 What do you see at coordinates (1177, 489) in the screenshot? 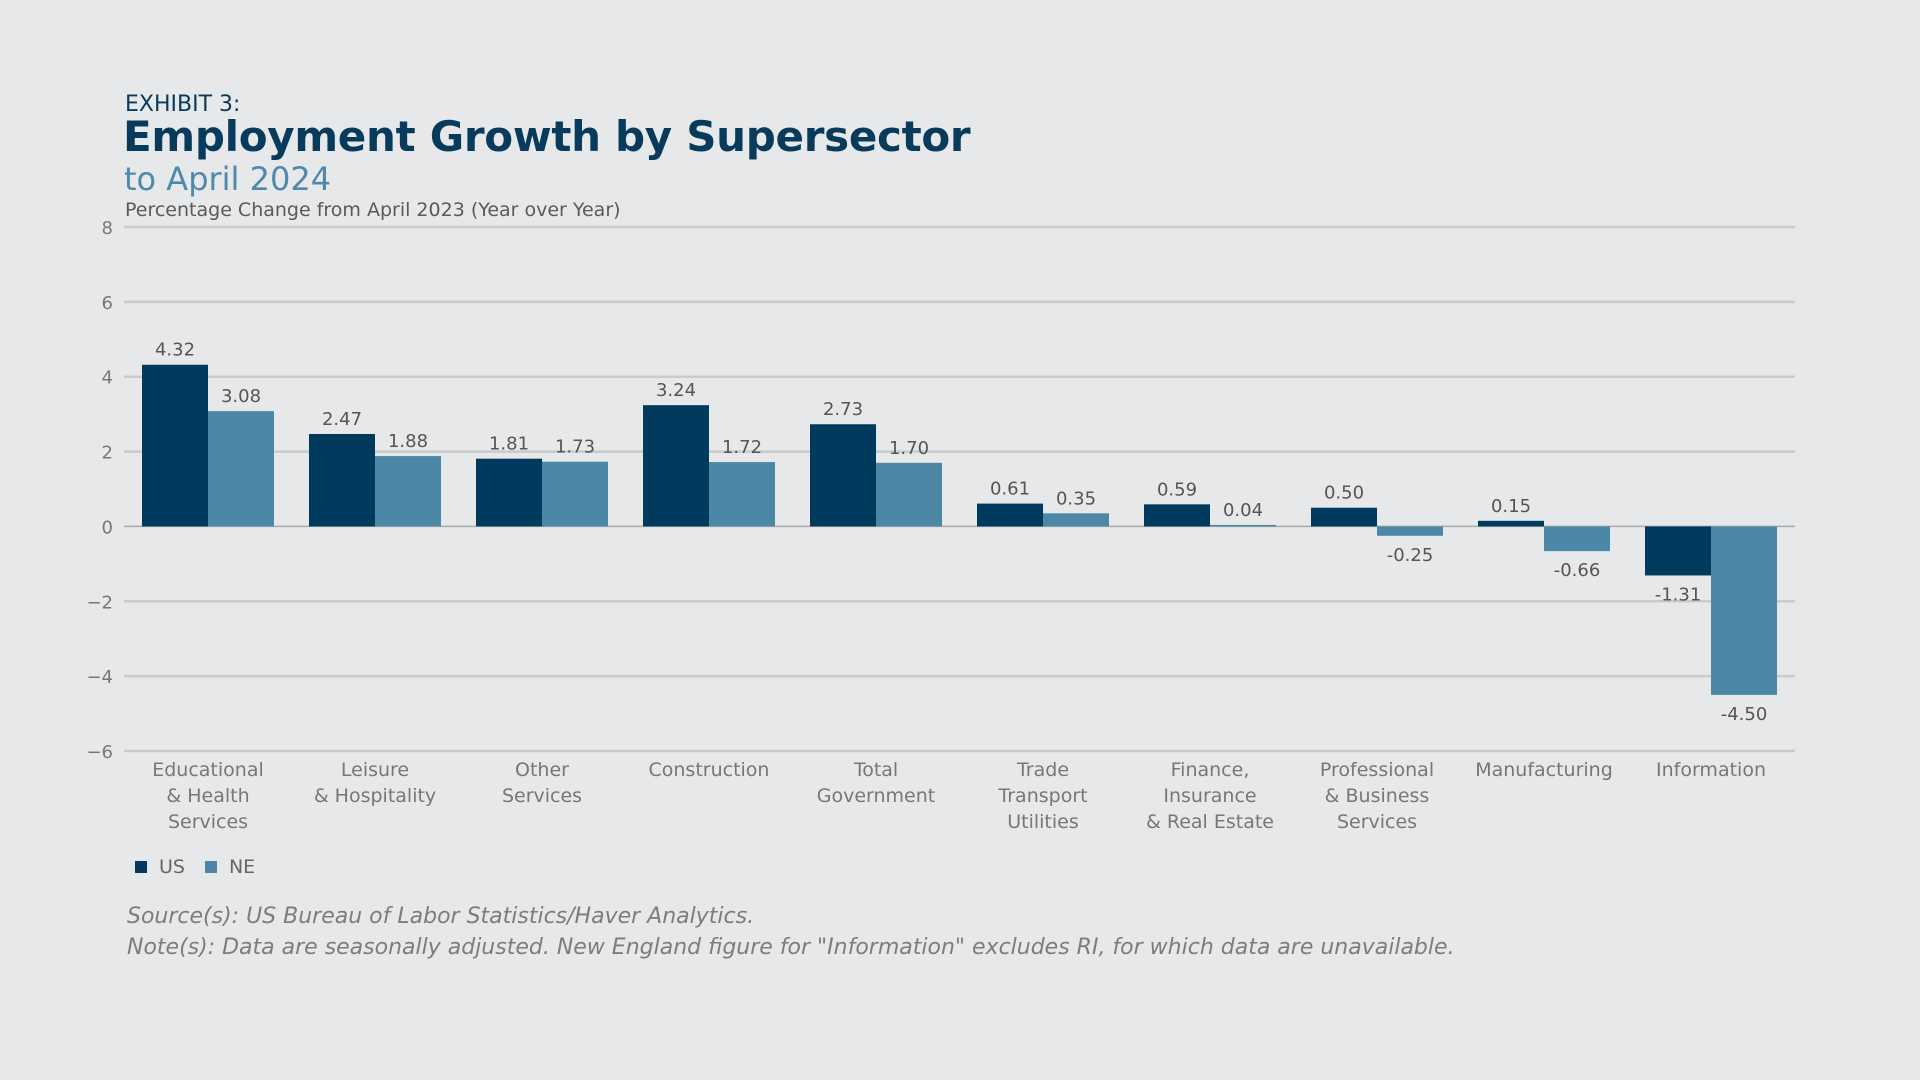
I see `data-label-us: 0.59` at bounding box center [1177, 489].